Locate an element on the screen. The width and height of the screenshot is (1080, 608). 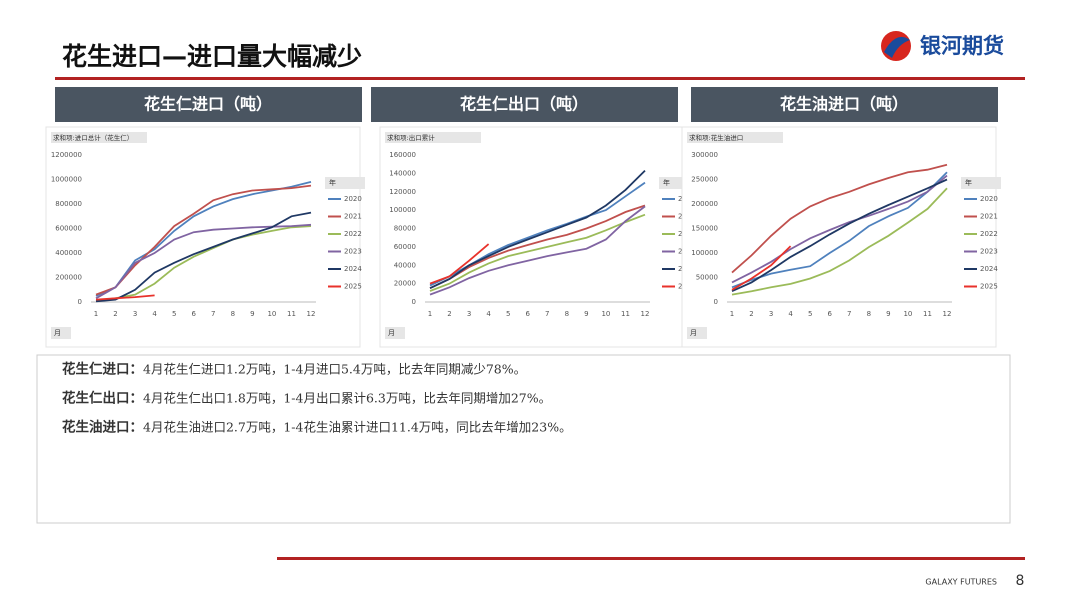
y-tick-label: 300000 is located at coordinates (704, 155).